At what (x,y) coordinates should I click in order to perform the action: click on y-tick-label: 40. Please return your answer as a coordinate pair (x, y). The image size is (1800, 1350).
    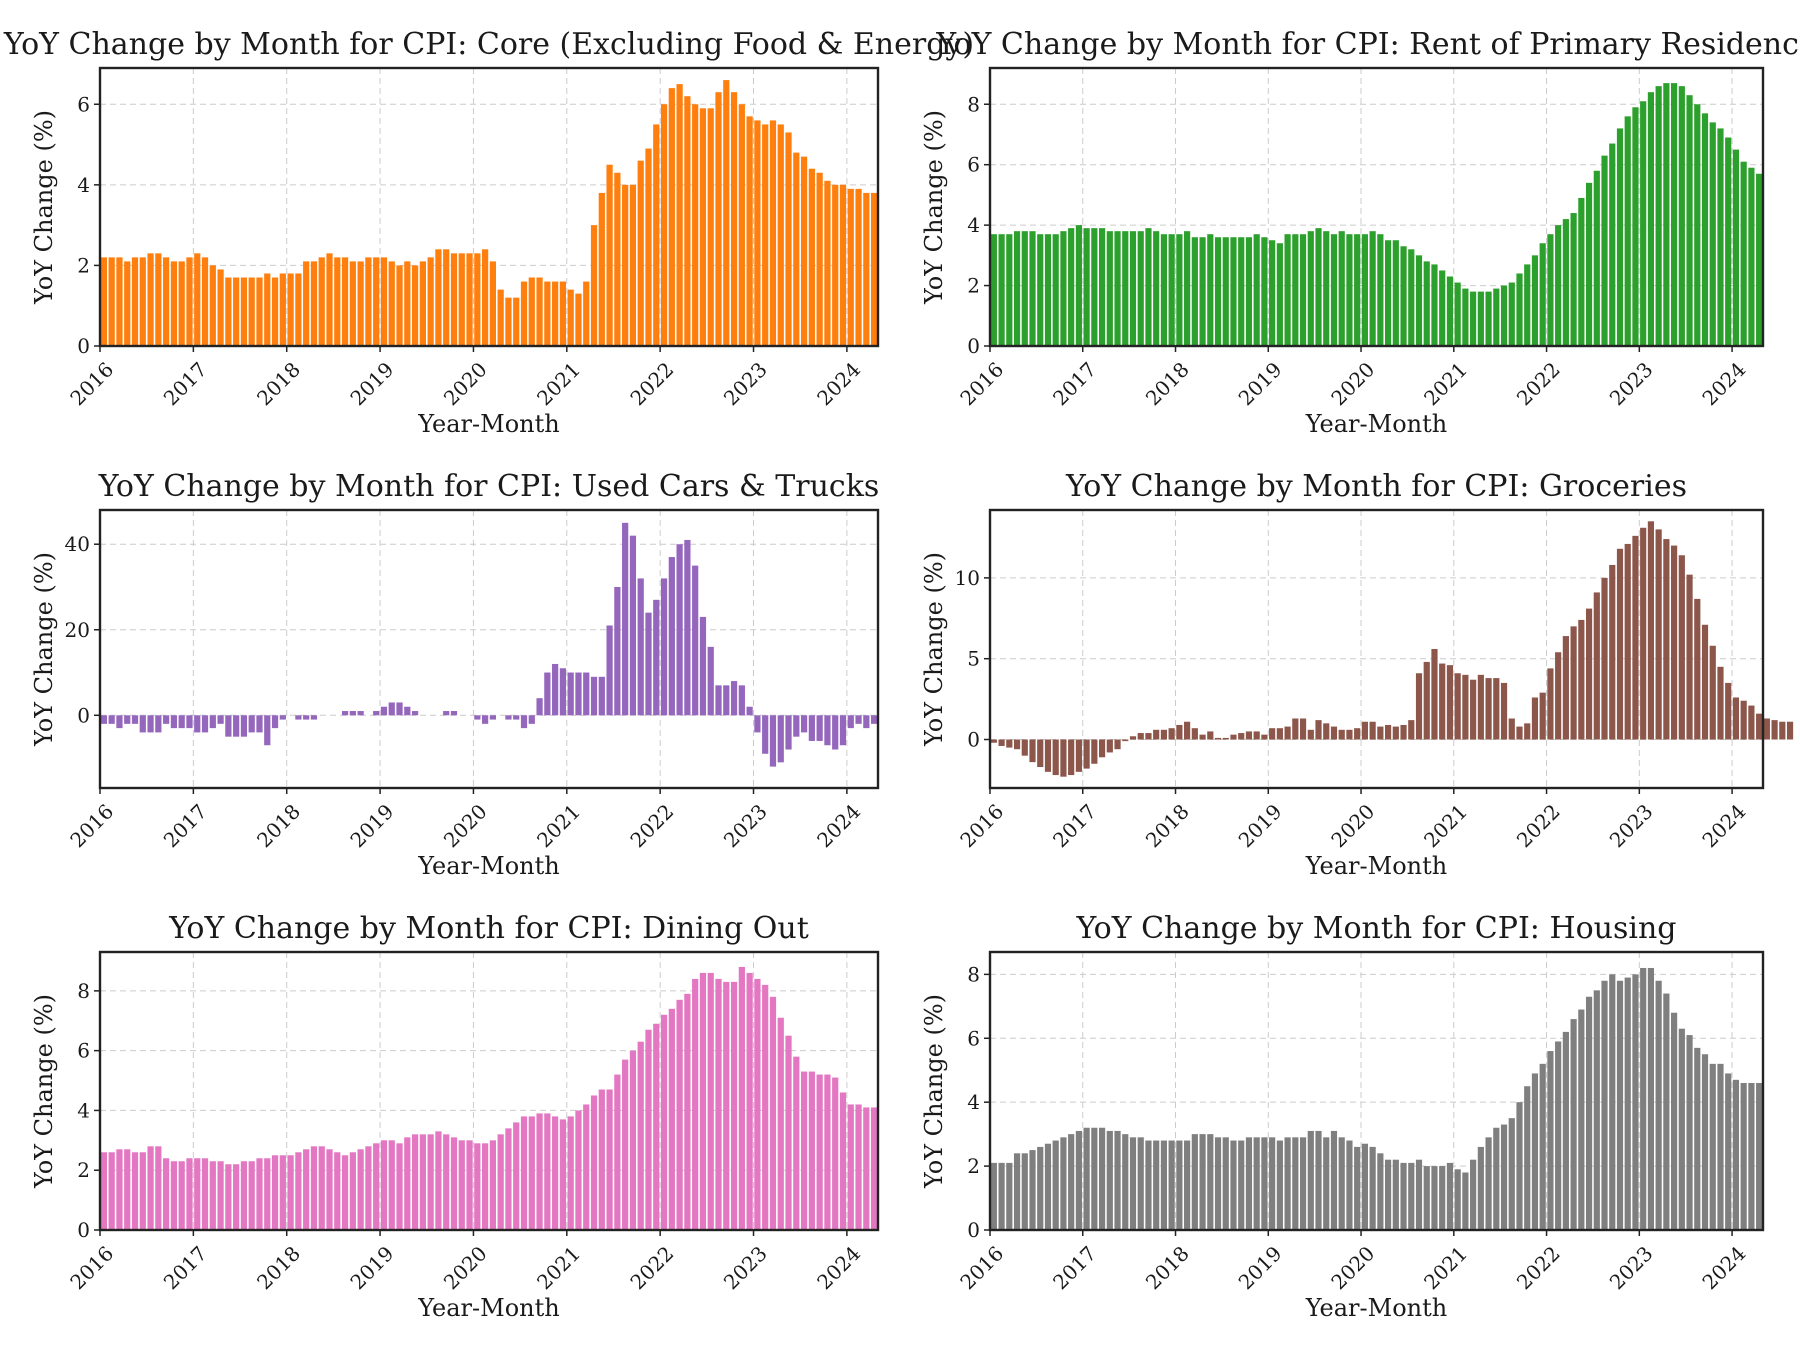
    Looking at the image, I should click on (77, 544).